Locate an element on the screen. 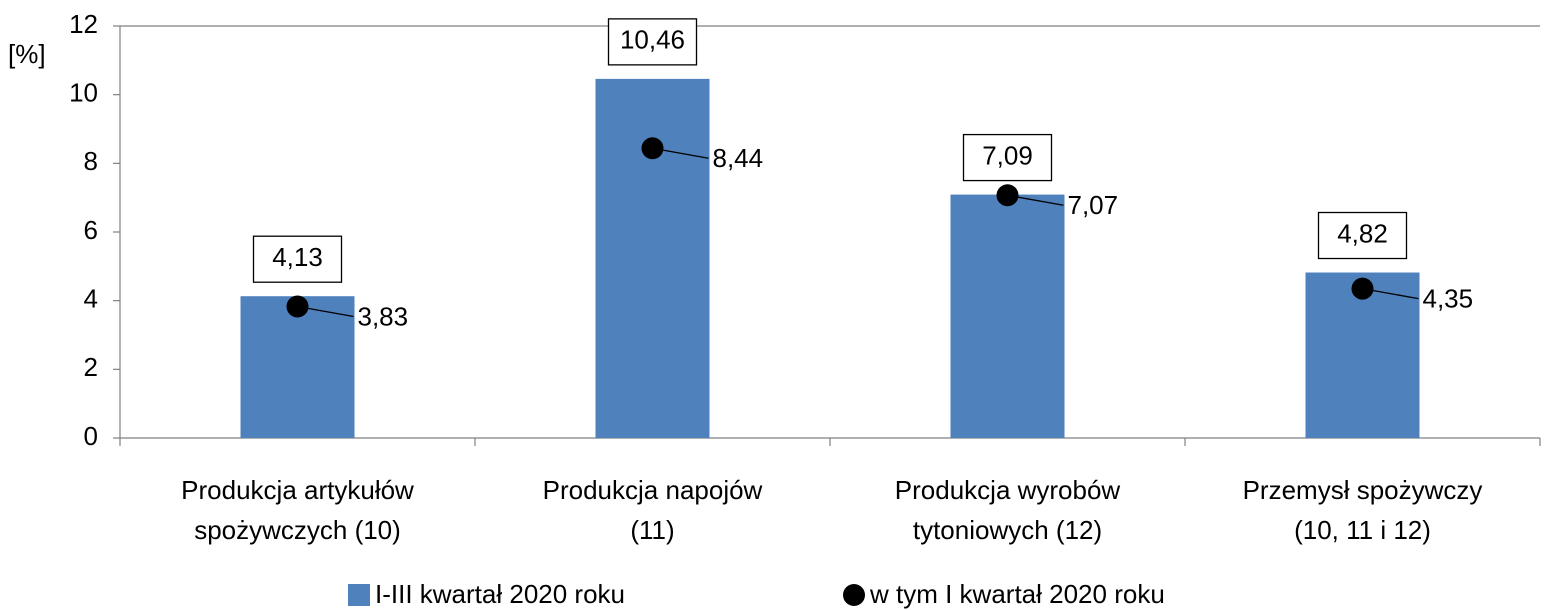  y-tick-label: 6 is located at coordinates (91, 230).